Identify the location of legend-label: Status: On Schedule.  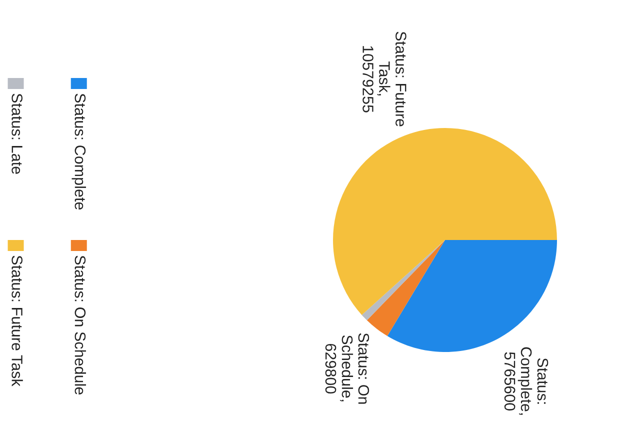
(80, 325).